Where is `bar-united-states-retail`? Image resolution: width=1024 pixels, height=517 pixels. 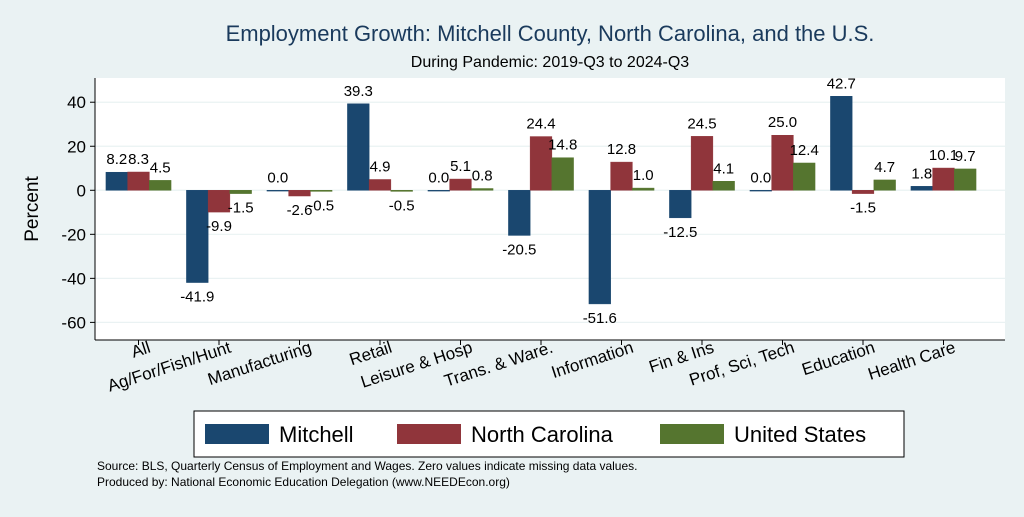 bar-united-states-retail is located at coordinates (401, 191).